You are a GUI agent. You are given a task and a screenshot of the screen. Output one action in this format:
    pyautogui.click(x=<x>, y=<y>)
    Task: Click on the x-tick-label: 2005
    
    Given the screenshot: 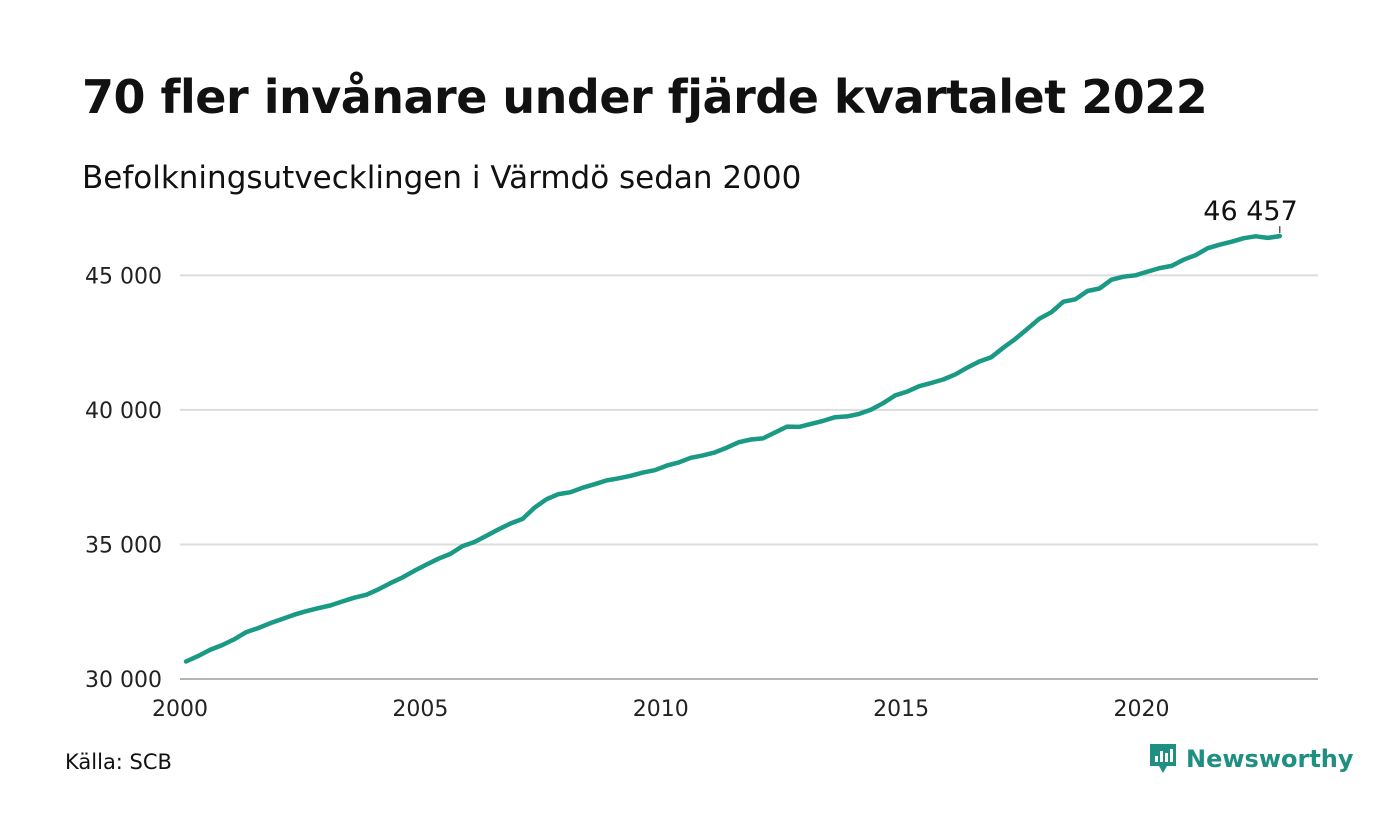 What is the action you would take?
    pyautogui.click(x=420, y=709)
    